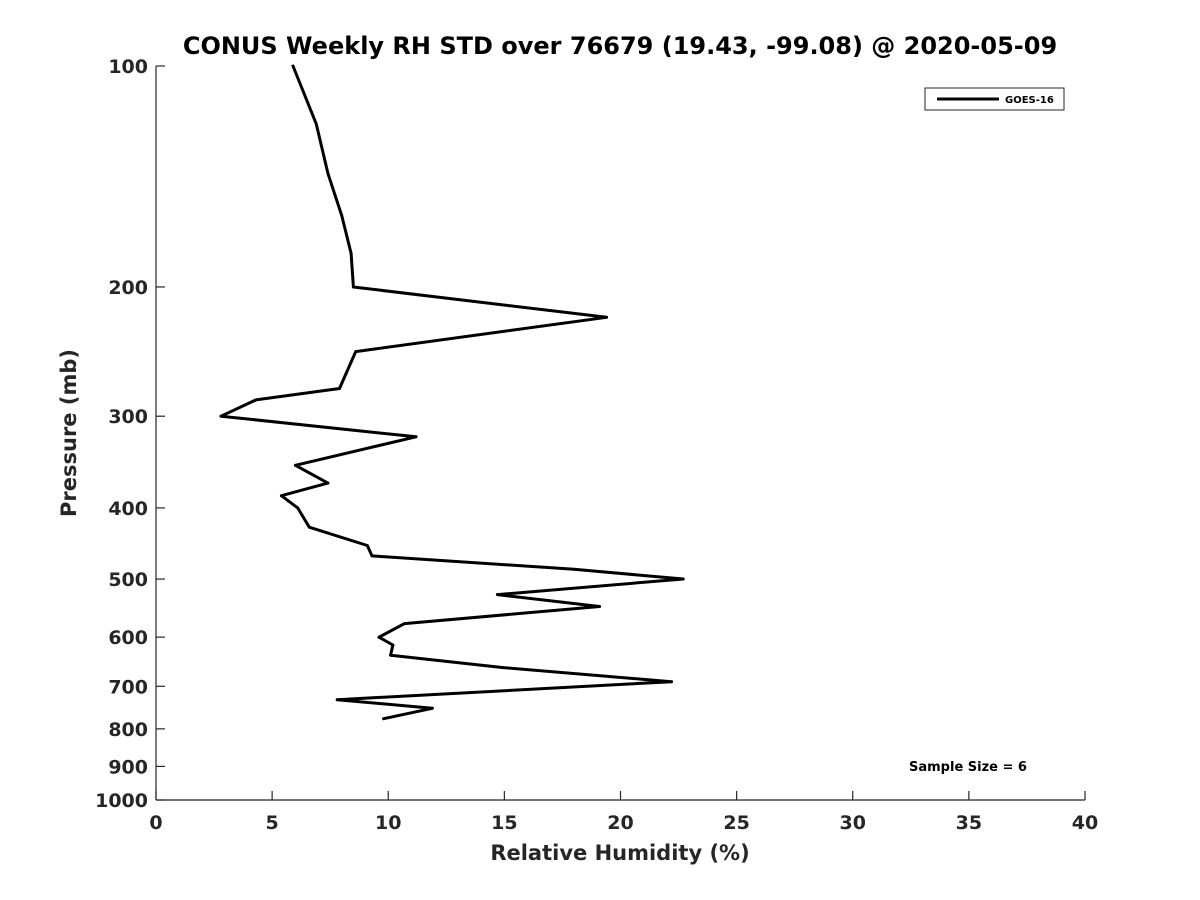 The height and width of the screenshot is (900, 1200). I want to click on y-tick-label: 1000, so click(121, 801).